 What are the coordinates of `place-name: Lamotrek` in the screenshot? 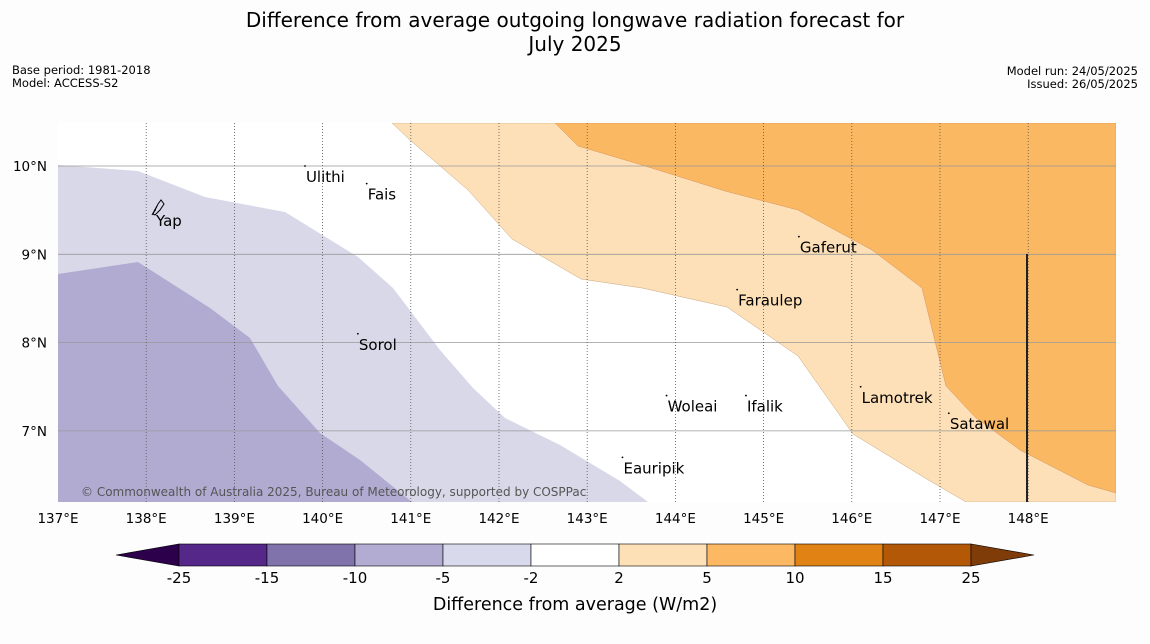 It's located at (897, 398).